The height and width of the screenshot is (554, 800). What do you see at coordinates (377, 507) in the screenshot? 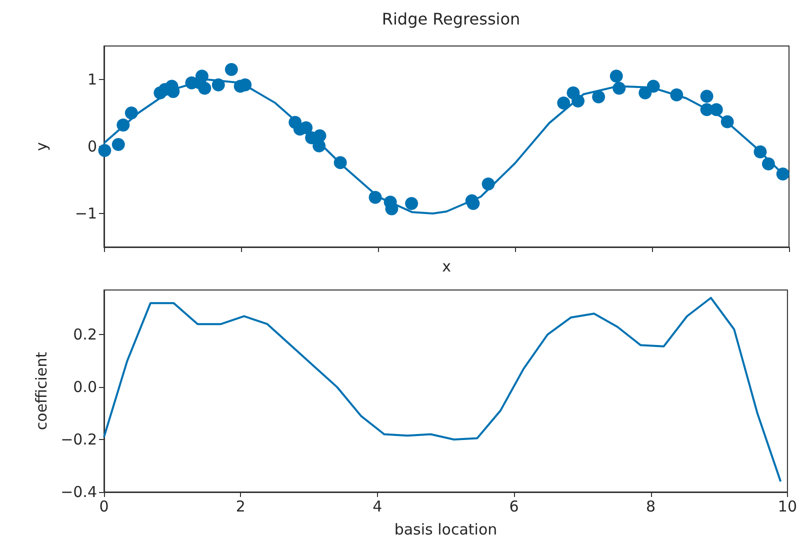
I see `x-tick-label: 4` at bounding box center [377, 507].